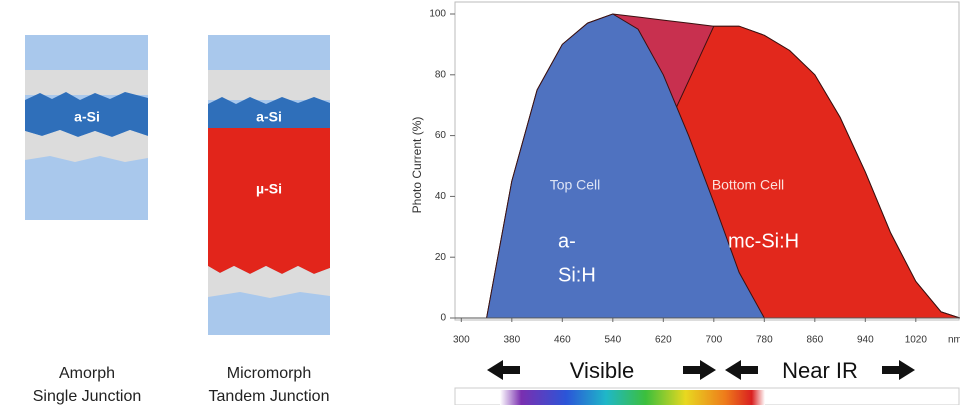 The width and height of the screenshot is (960, 405). I want to click on caption: Tandem Junction, so click(269, 396).